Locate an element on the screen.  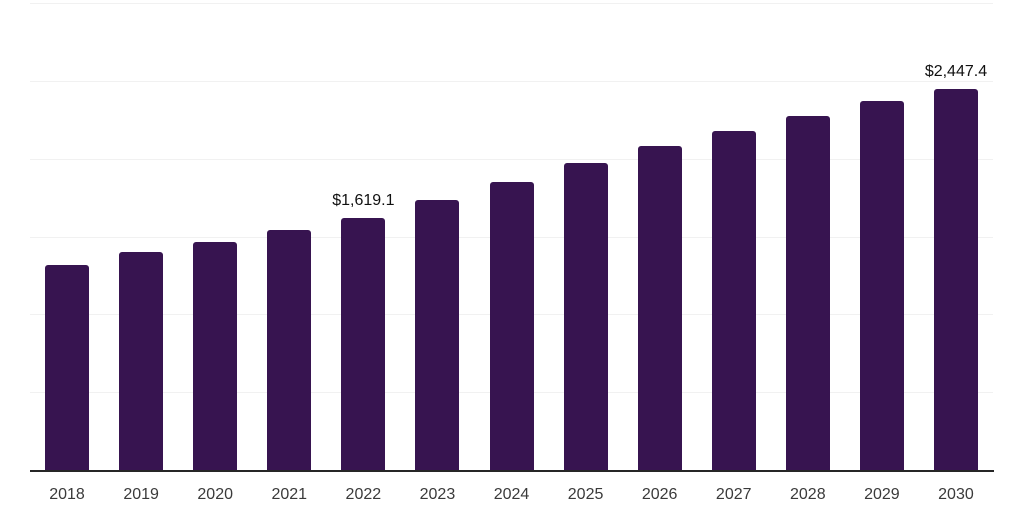
x-tick-label-2030: 2030 is located at coordinates (956, 494).